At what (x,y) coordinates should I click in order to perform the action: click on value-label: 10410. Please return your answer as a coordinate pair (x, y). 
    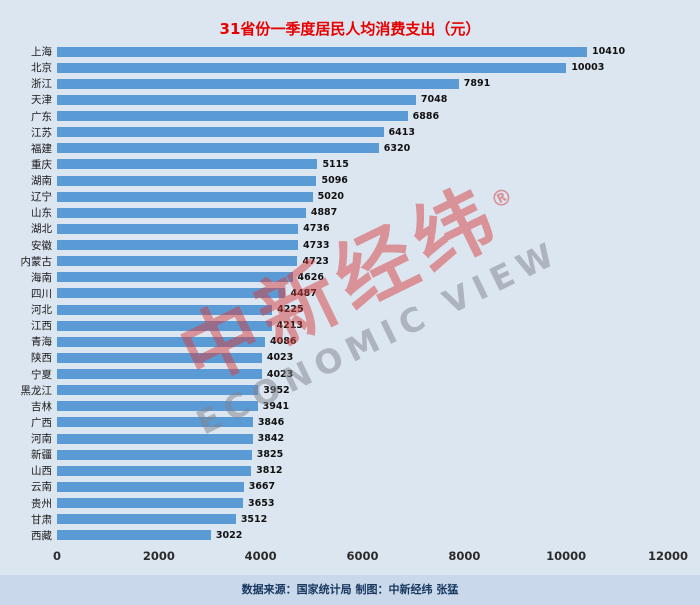
    Looking at the image, I should click on (609, 51).